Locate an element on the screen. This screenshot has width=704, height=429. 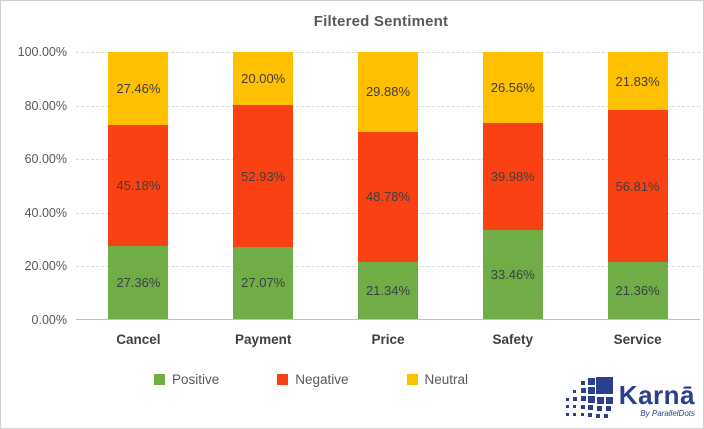
bar-value-label: 21.36% is located at coordinates (637, 290).